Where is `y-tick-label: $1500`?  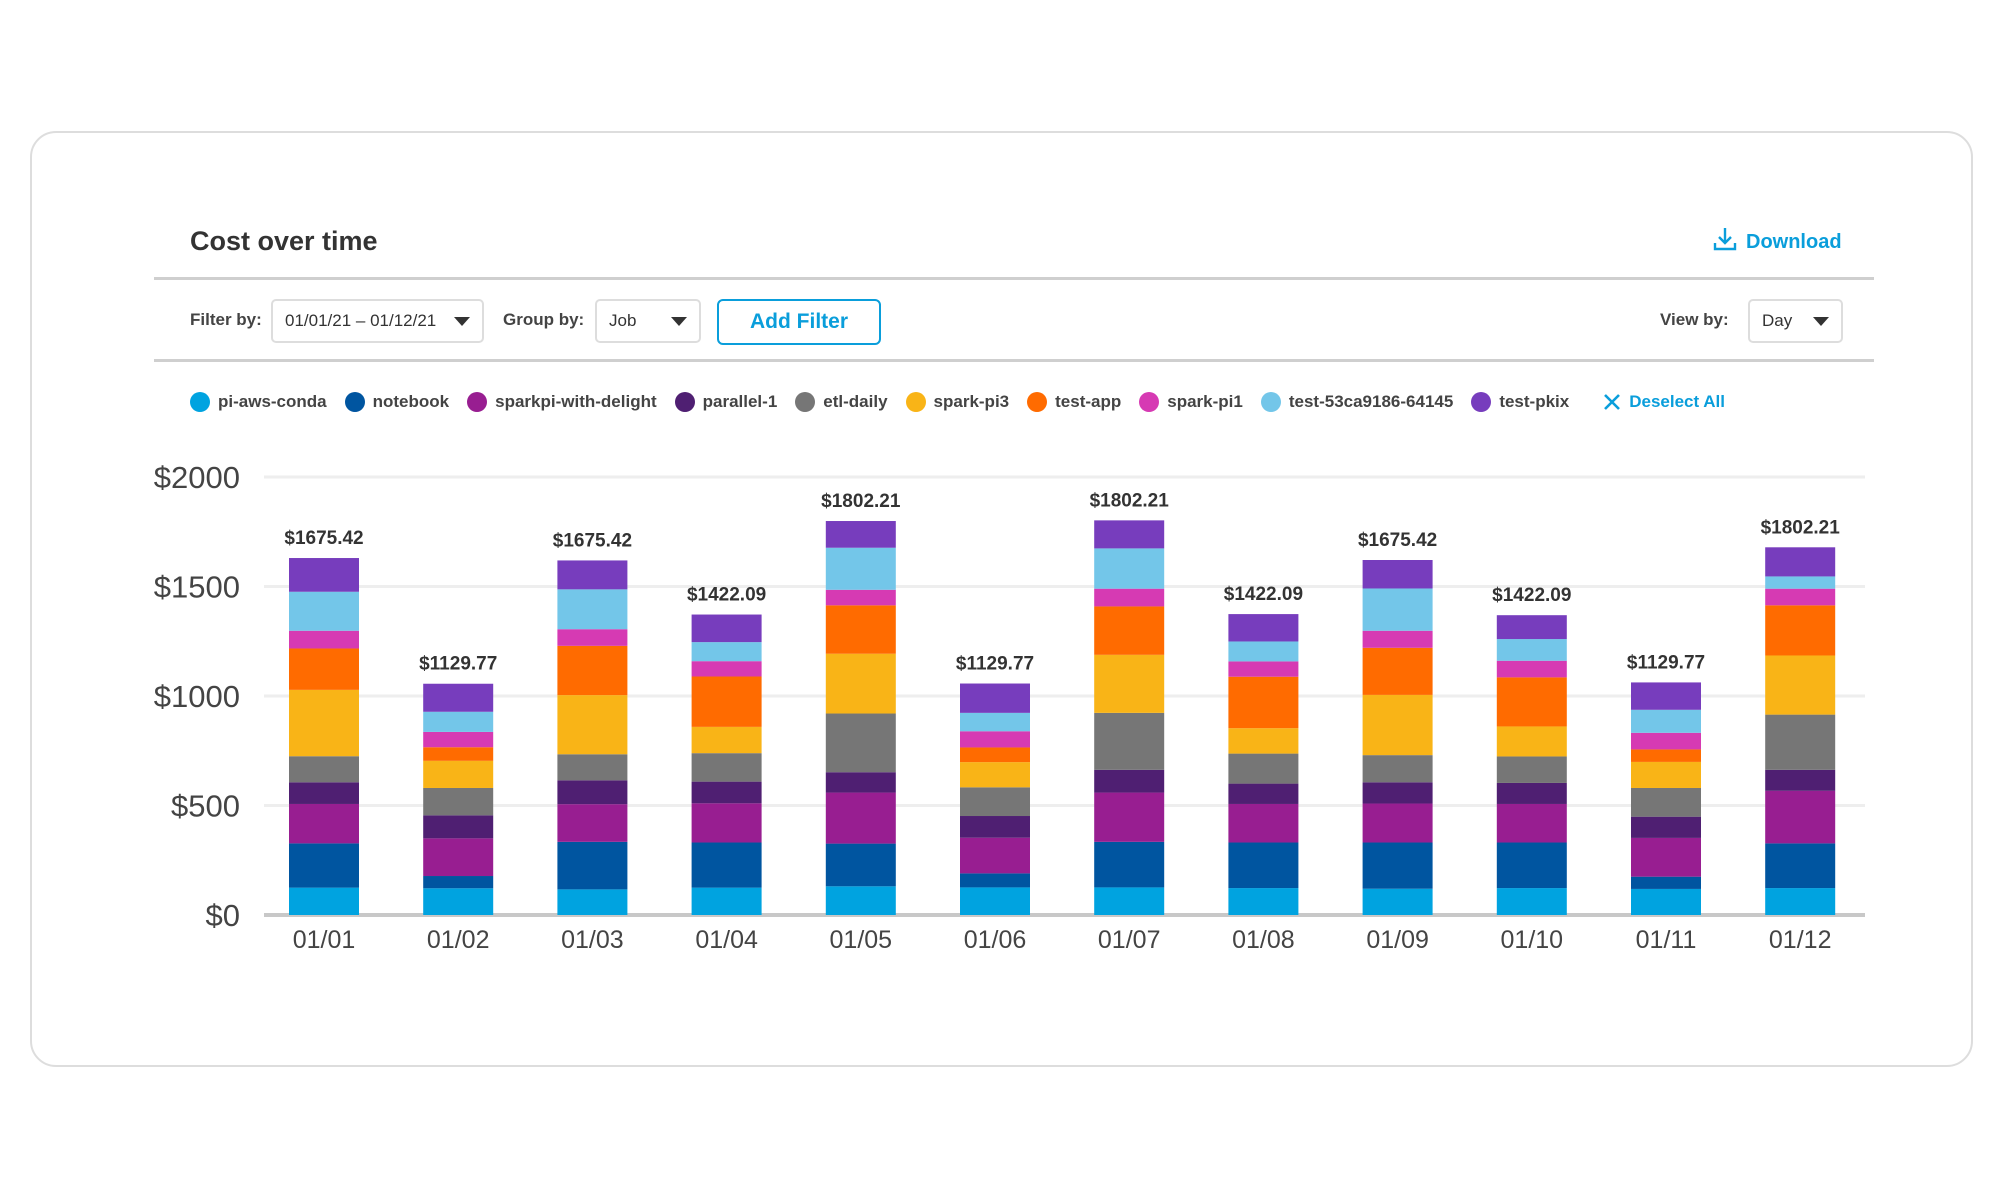
y-tick-label: $1500 is located at coordinates (197, 587).